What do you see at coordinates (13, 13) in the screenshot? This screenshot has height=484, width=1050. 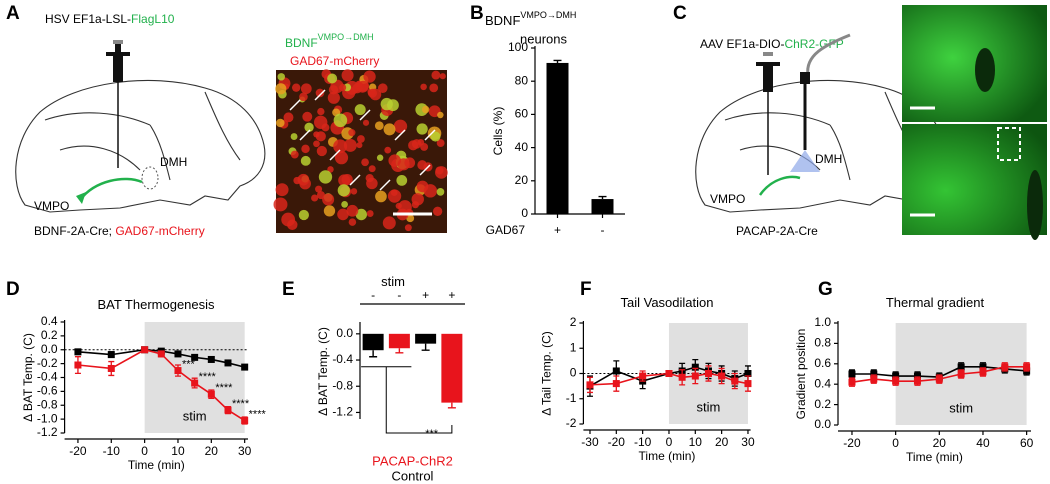 I see `panel-letter: A` at bounding box center [13, 13].